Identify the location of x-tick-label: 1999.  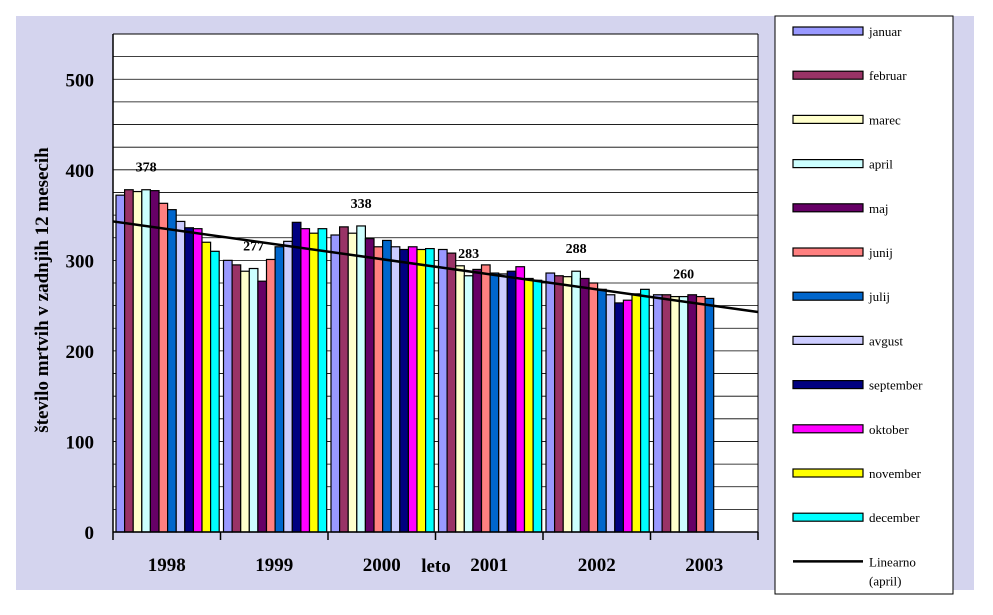
(274, 565).